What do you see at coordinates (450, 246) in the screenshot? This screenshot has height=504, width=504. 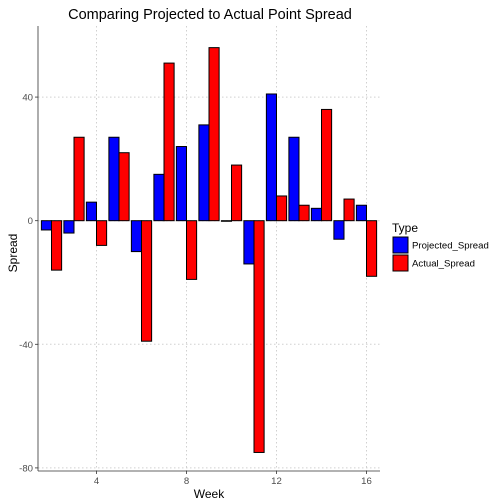 I see `legend-label: Projected_Spread` at bounding box center [450, 246].